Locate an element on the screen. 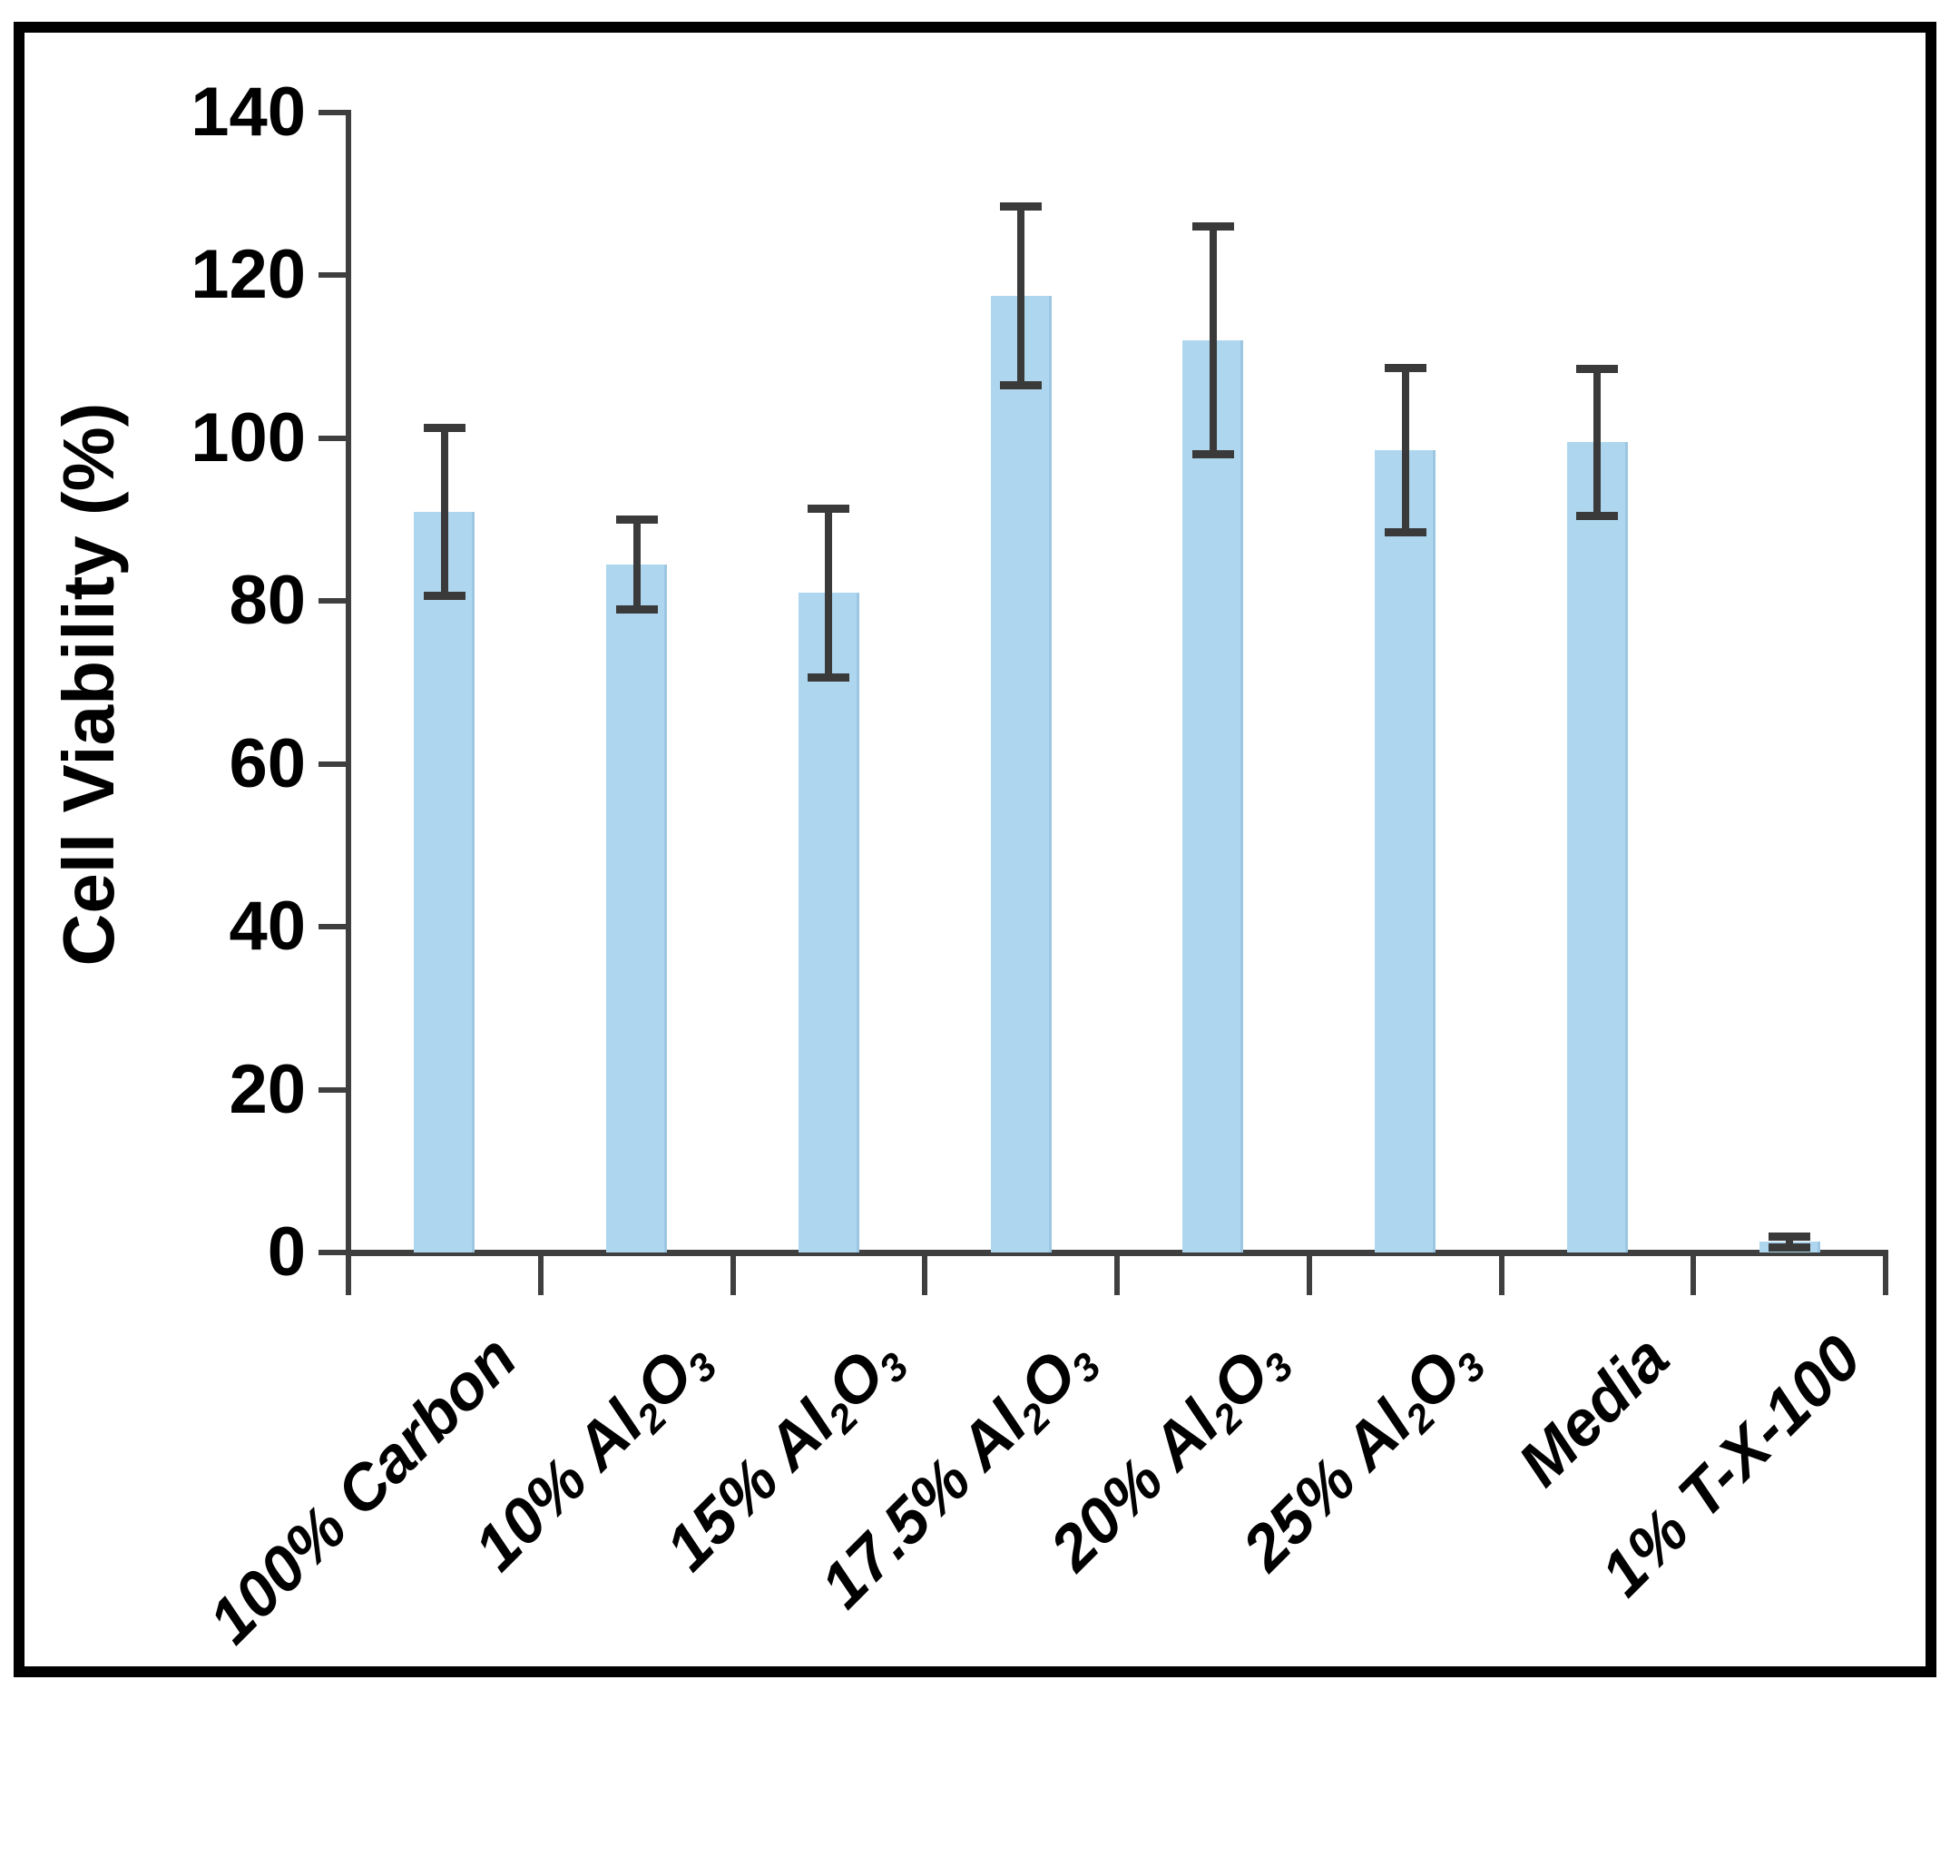 The height and width of the screenshot is (1876, 1960). y-tick-label: 40 is located at coordinates (267, 927).